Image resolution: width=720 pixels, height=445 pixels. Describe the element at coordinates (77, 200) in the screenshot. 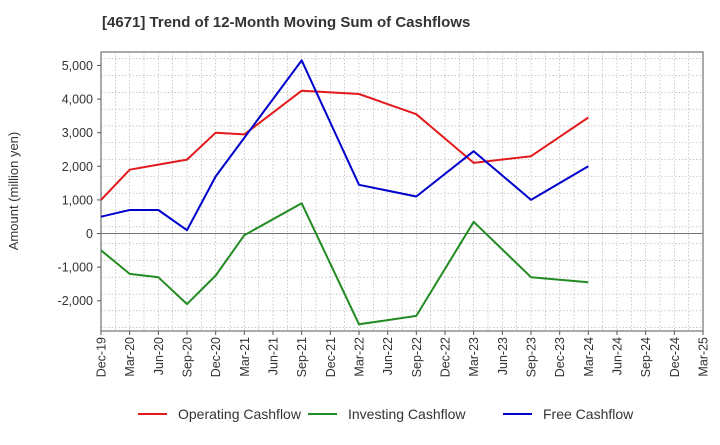

I see `y-tick-label: 1,000` at that location.